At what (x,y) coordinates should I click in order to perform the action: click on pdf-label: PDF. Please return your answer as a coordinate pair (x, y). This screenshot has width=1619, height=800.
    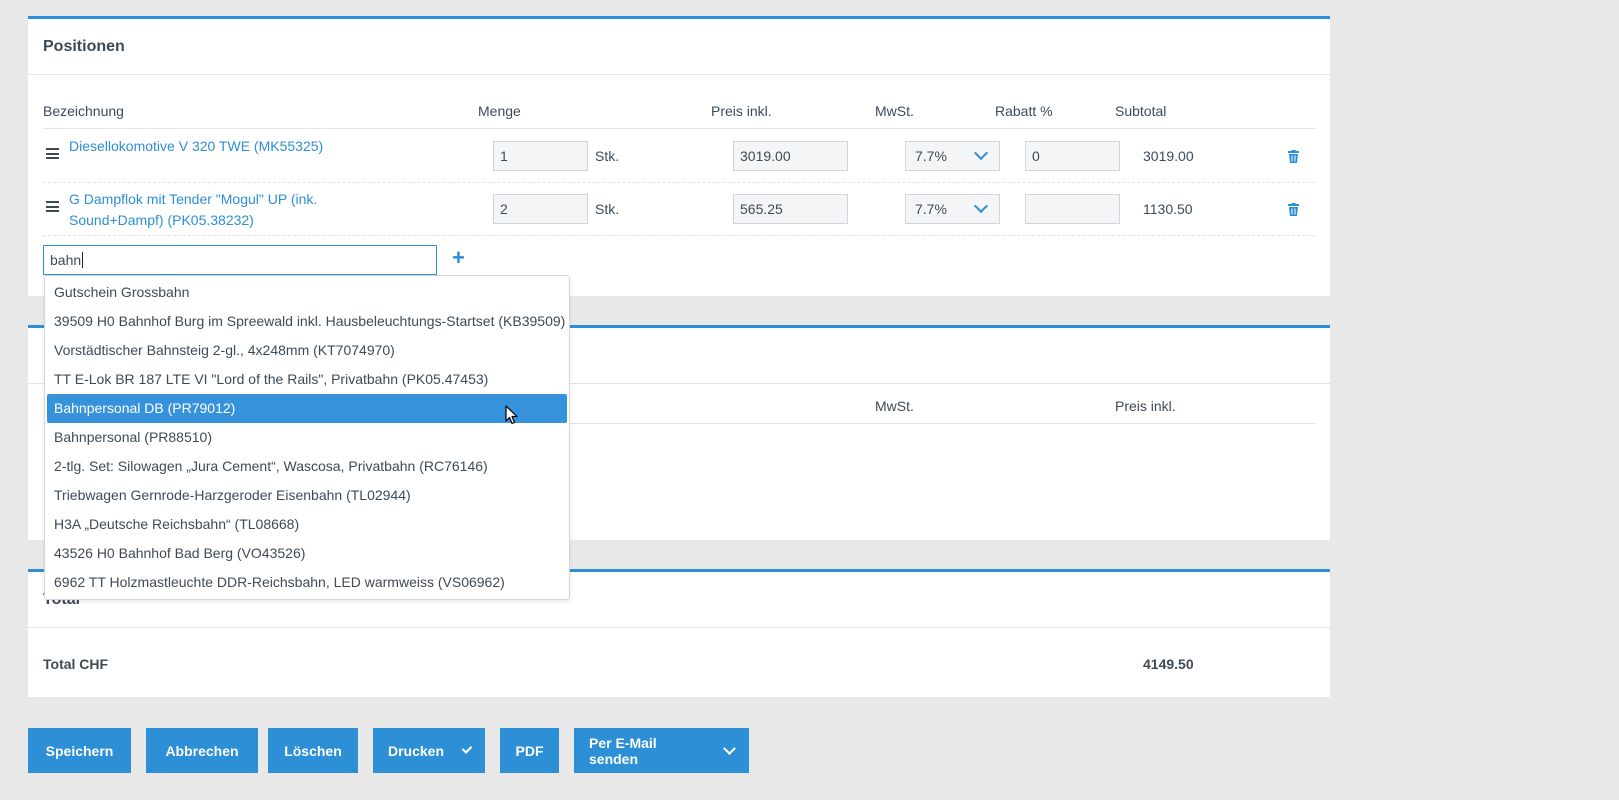
    Looking at the image, I should click on (529, 750).